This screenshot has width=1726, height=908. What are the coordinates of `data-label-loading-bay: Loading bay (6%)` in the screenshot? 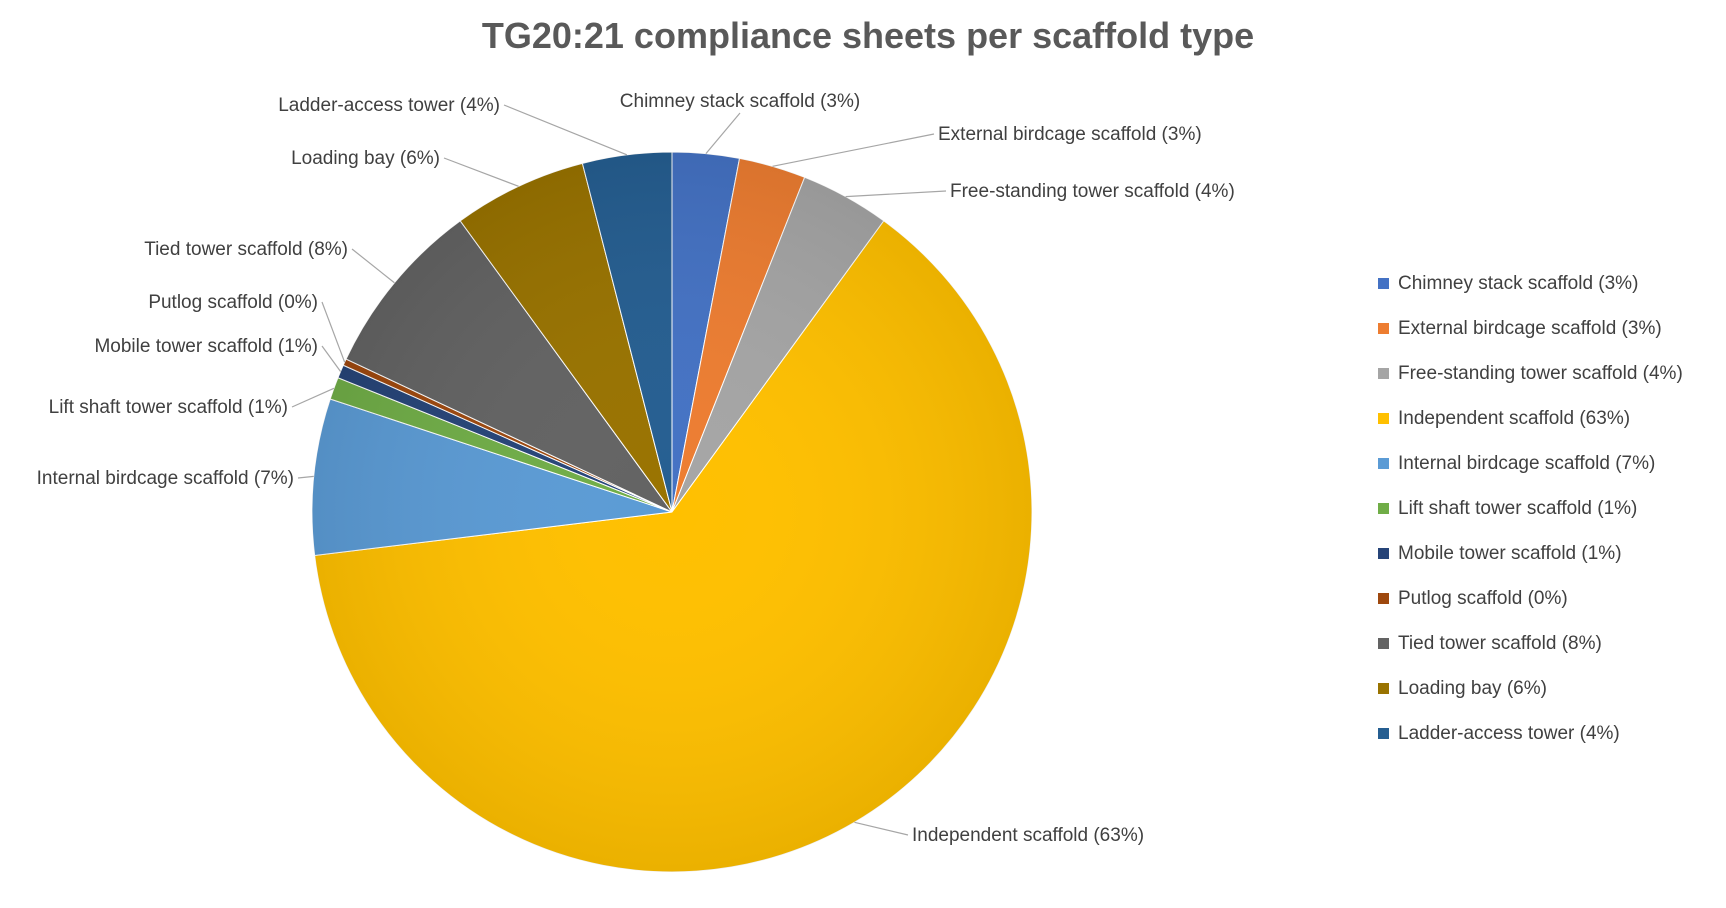 It's located at (365, 158).